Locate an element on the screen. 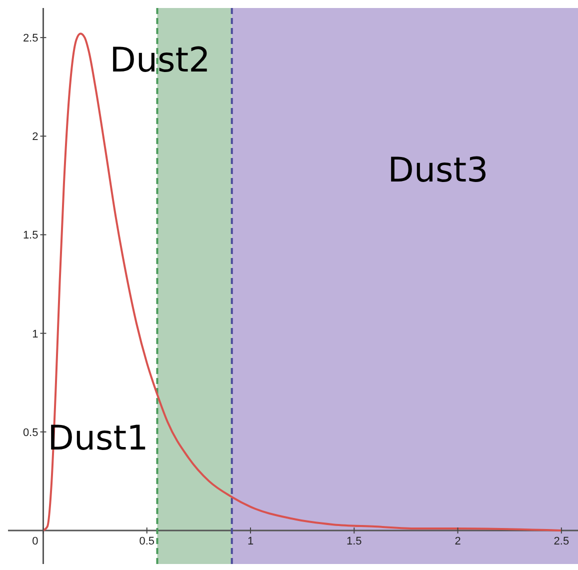 The height and width of the screenshot is (570, 578). annotation: Dust2 is located at coordinates (160, 60).